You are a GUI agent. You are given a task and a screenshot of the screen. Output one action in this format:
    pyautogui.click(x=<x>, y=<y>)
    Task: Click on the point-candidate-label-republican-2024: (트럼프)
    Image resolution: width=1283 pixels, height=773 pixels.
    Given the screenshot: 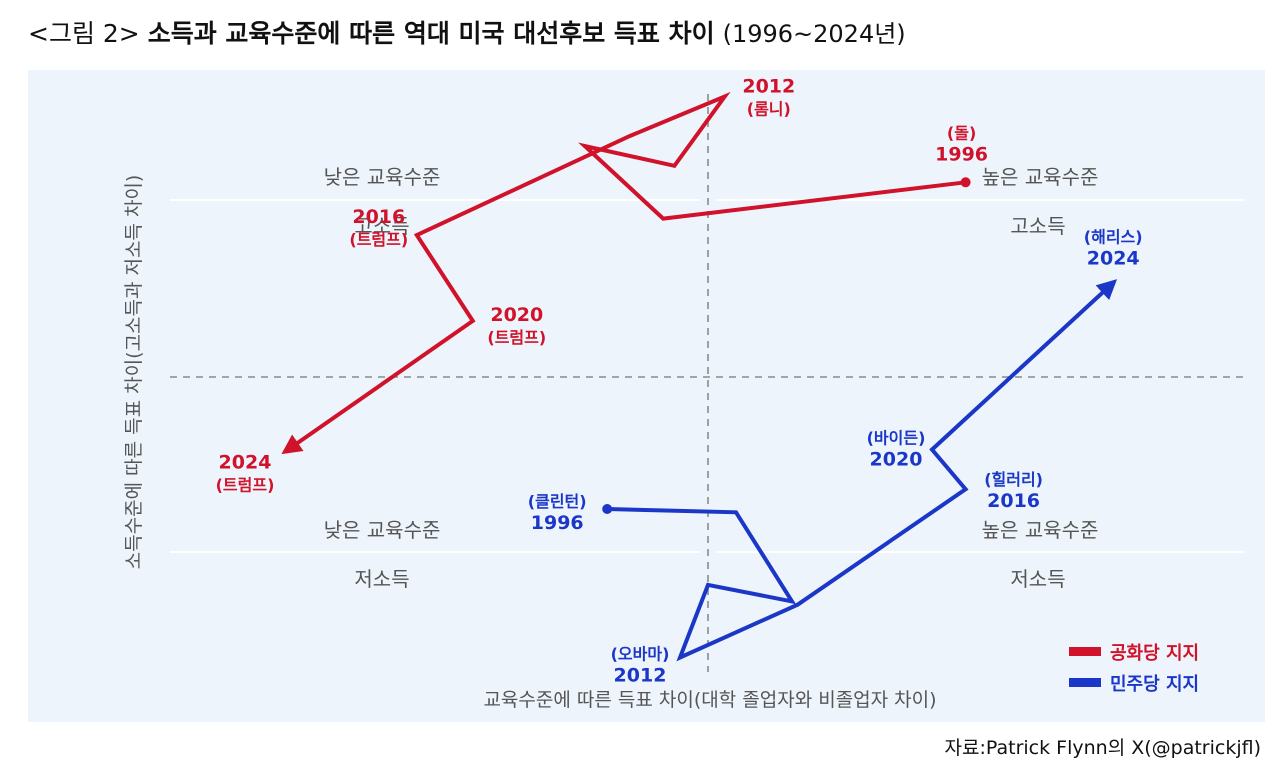 What is the action you would take?
    pyautogui.click(x=245, y=485)
    